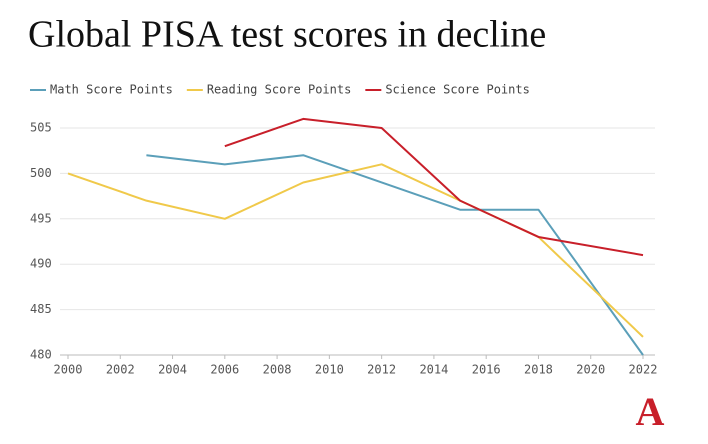 This screenshot has width=708, height=444. What do you see at coordinates (381, 370) in the screenshot?
I see `x-tick-label: 2012` at bounding box center [381, 370].